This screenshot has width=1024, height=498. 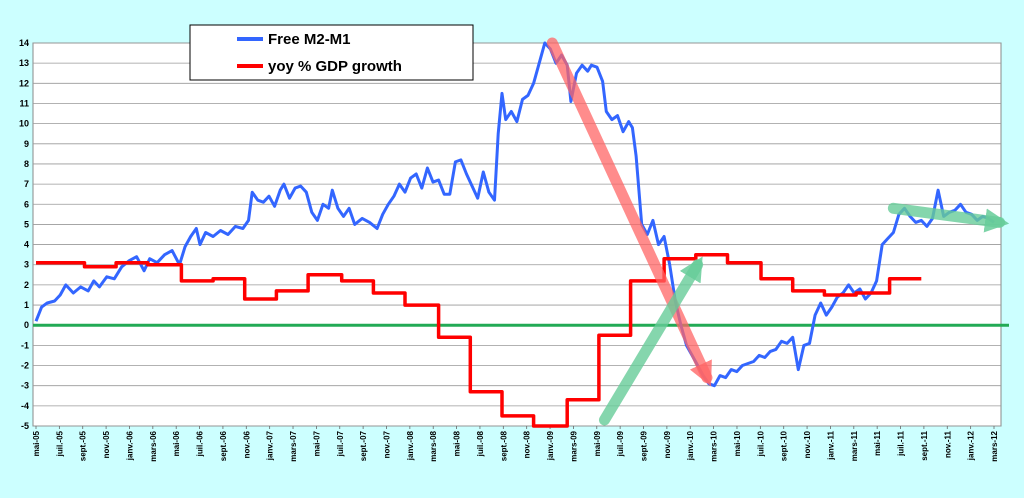 What do you see at coordinates (457, 443) in the screenshot?
I see `x-tick-label: mai-08` at bounding box center [457, 443].